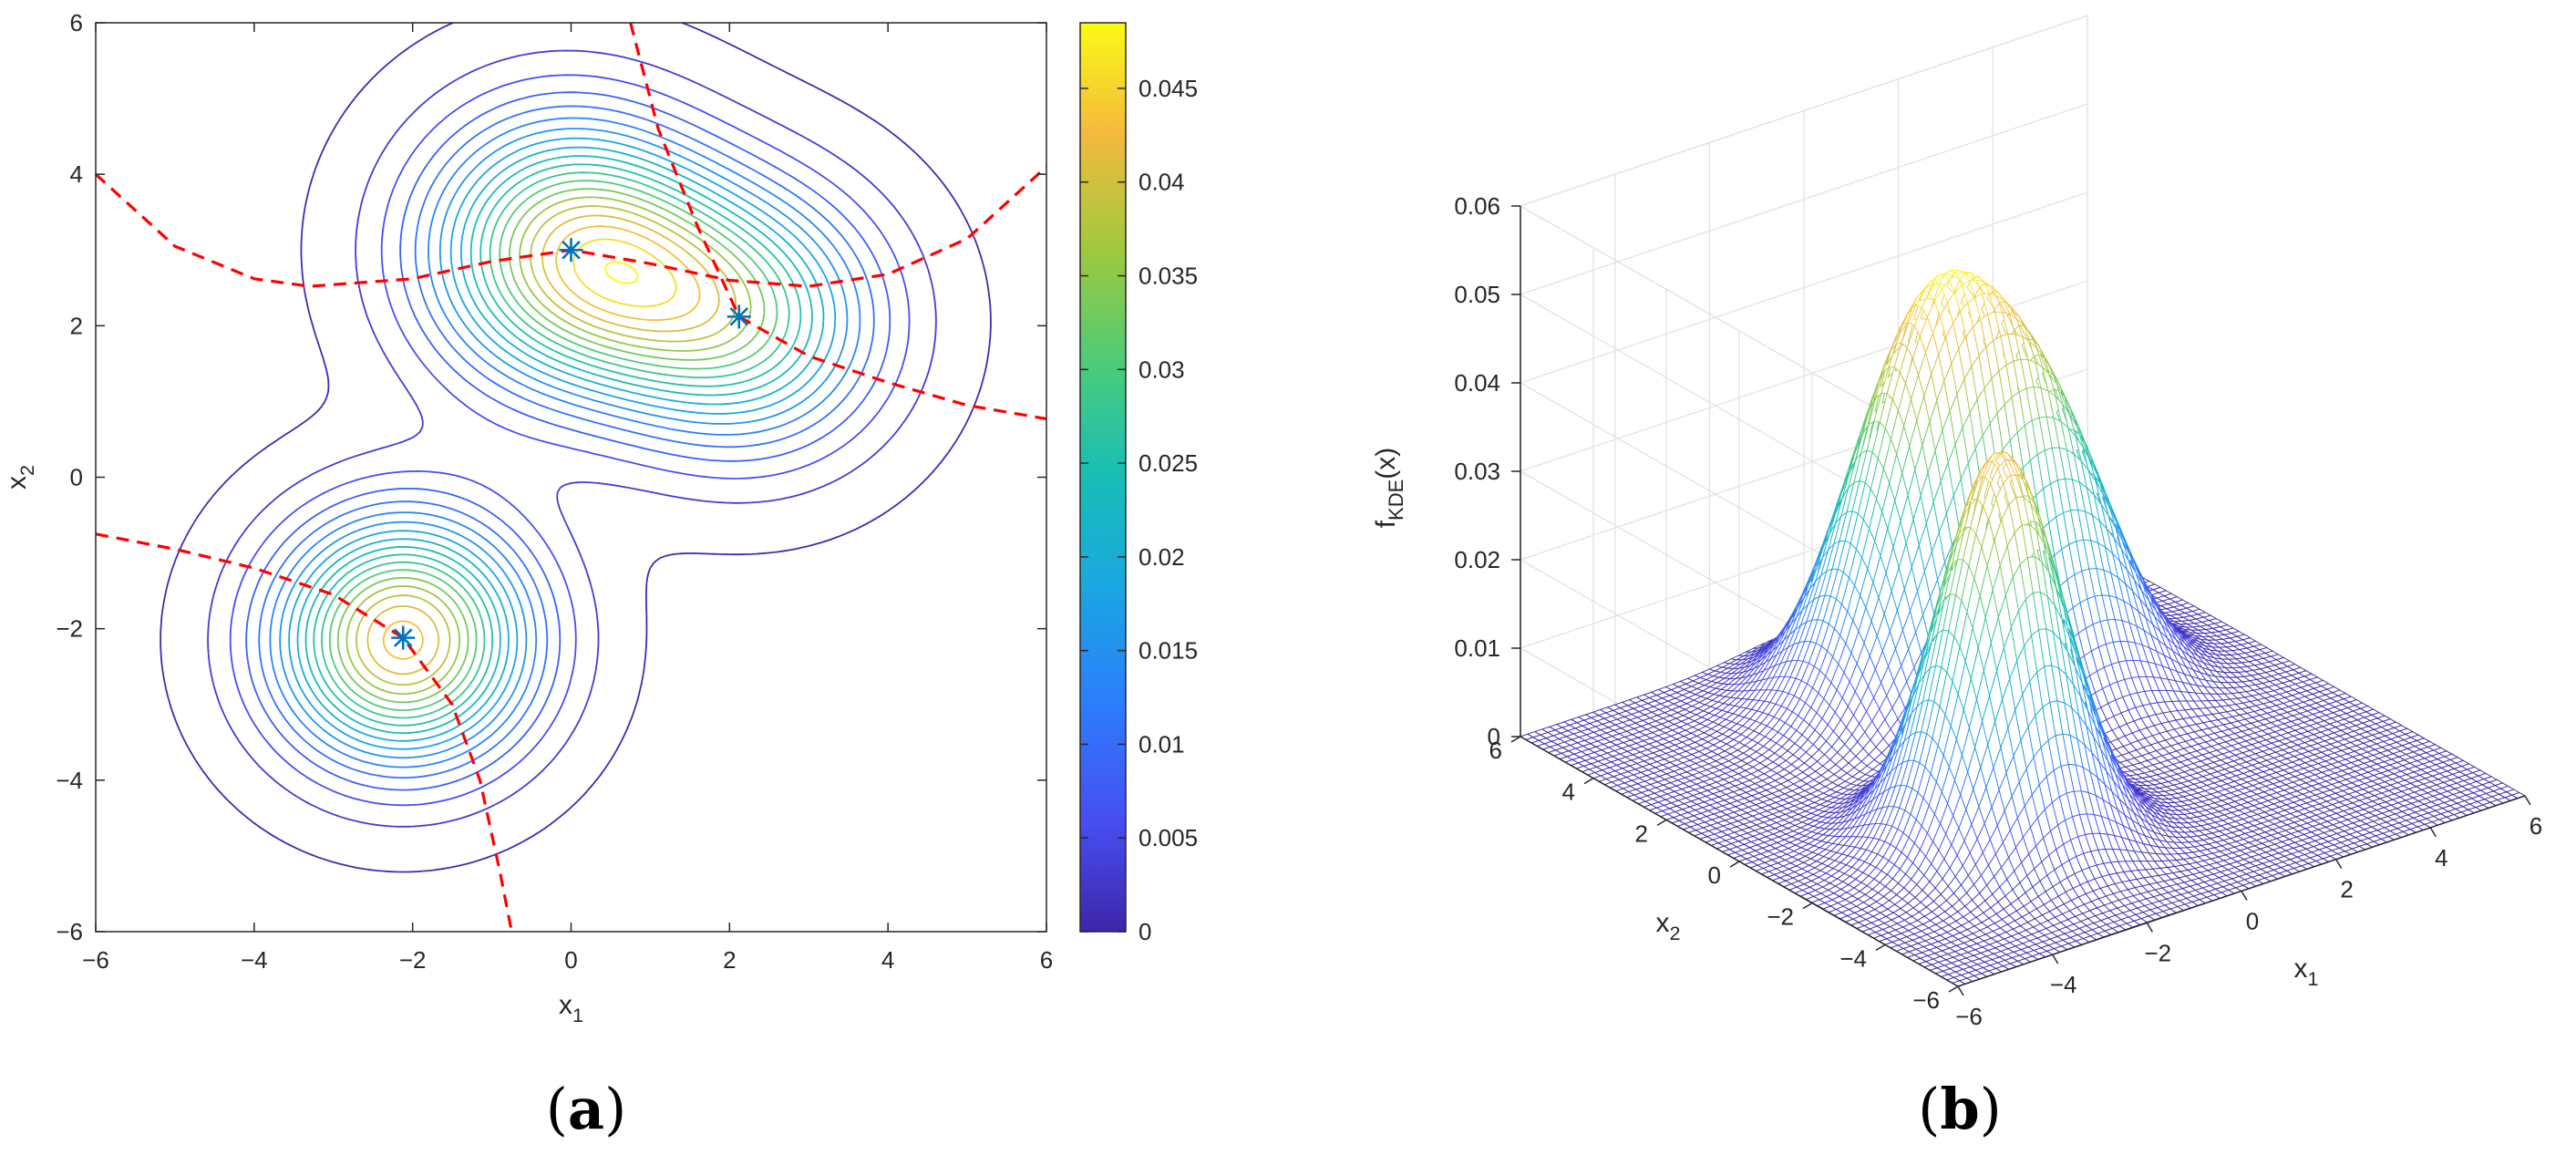 Image resolution: width=2576 pixels, height=1155 pixels. What do you see at coordinates (69, 629) in the screenshot?
I see `y-tick-label: −2` at bounding box center [69, 629].